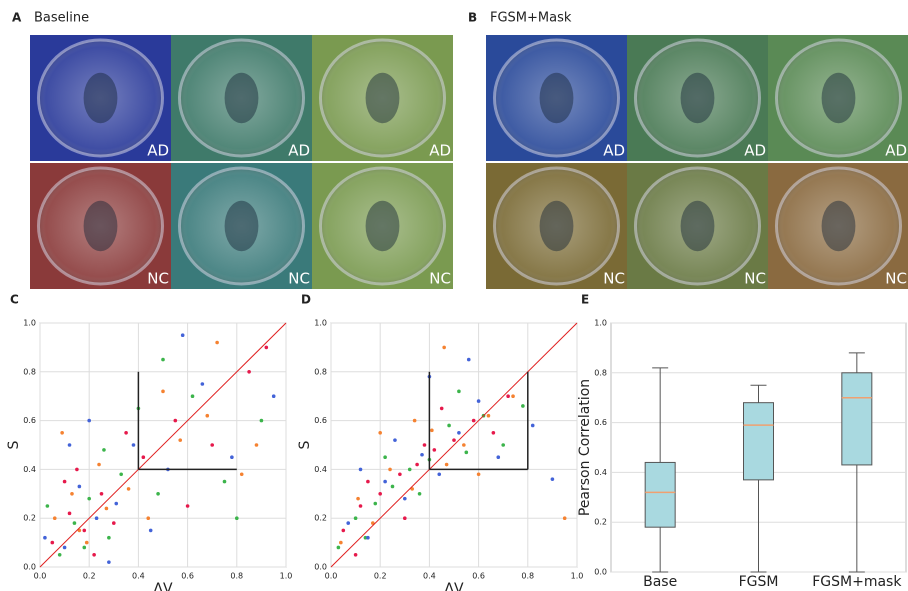 This screenshot has height=591, width=908. Describe the element at coordinates (306, 300) in the screenshot. I see `panel-letter: D` at that location.